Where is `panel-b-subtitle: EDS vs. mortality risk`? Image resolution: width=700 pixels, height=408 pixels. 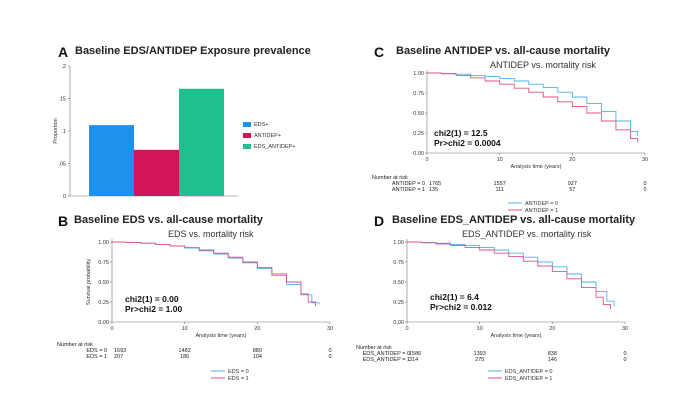
panel-b-subtitle: EDS vs. mortality risk is located at coordinates (211, 234).